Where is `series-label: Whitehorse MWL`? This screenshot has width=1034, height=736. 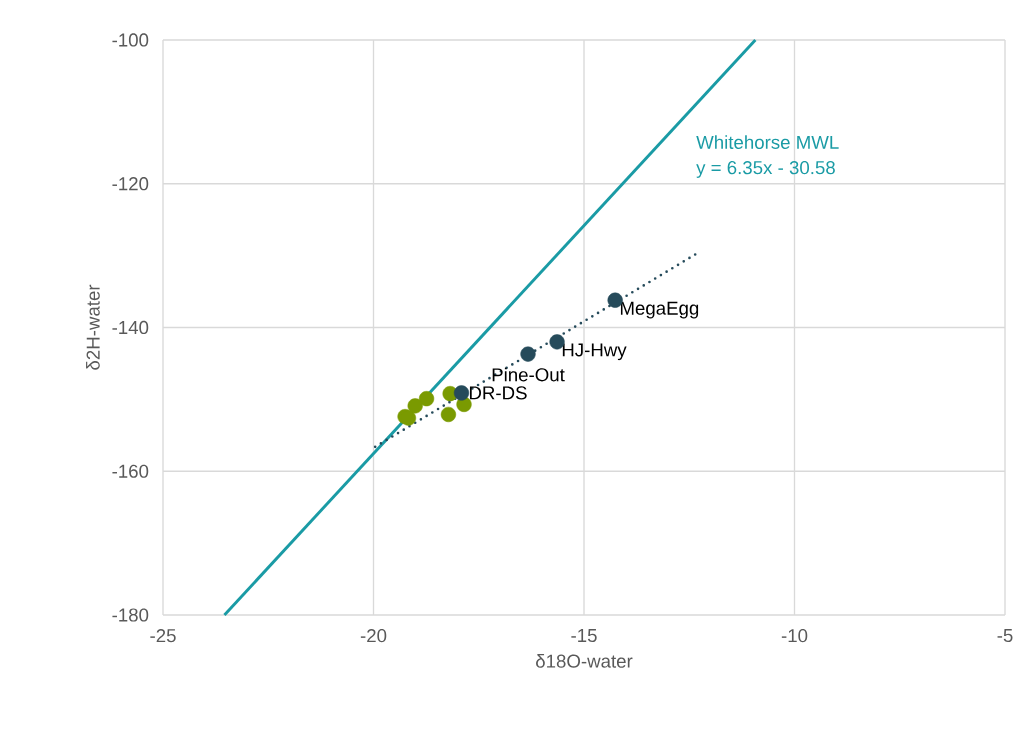
series-label: Whitehorse MWL is located at coordinates (767, 142).